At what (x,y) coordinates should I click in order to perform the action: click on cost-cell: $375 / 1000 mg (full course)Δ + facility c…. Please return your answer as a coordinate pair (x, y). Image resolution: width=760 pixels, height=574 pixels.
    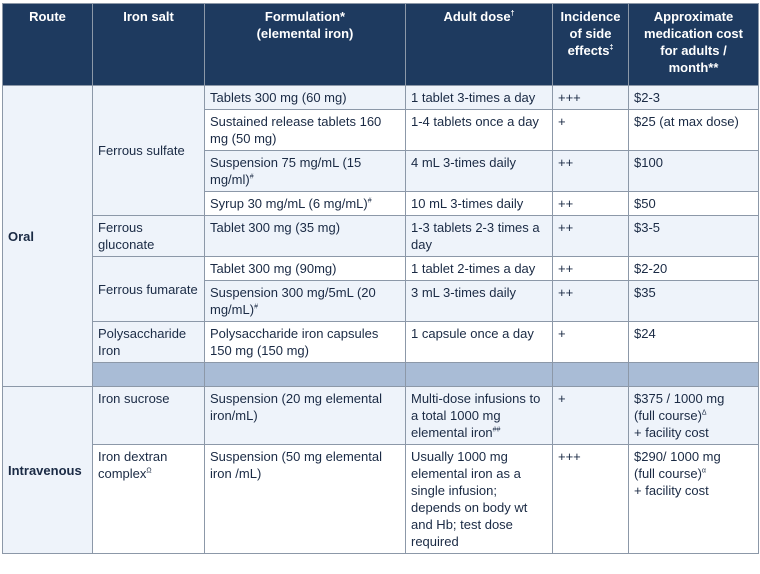
    Looking at the image, I should click on (693, 415).